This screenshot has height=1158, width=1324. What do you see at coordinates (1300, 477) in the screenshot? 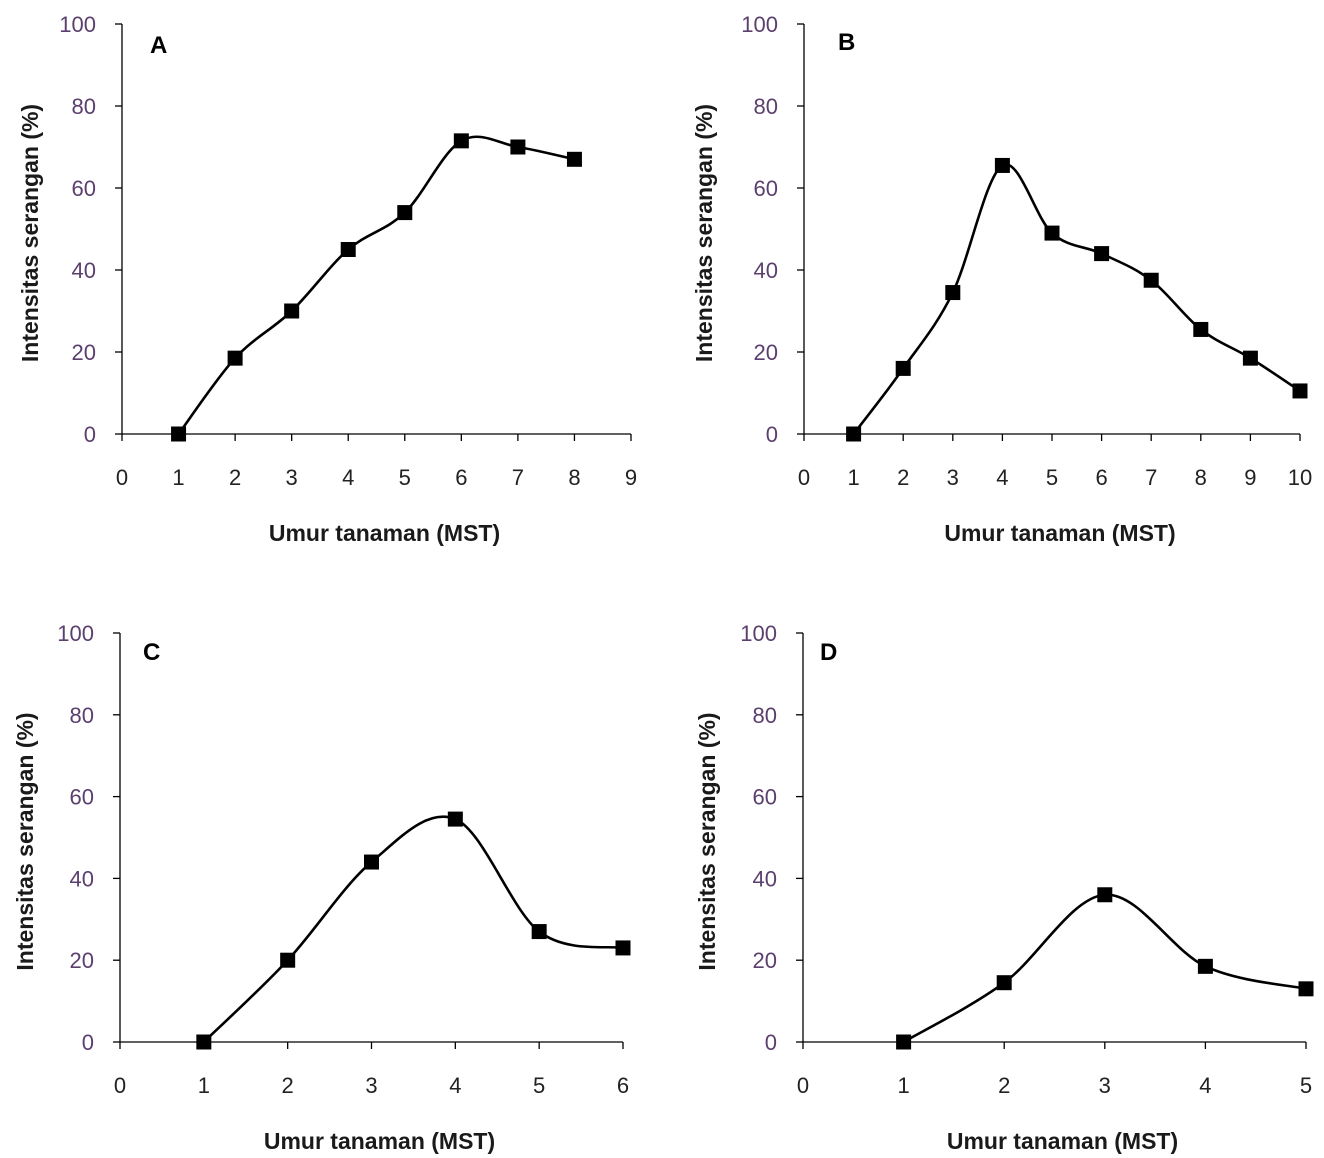
I see `x-tick-label: 10` at bounding box center [1300, 477].